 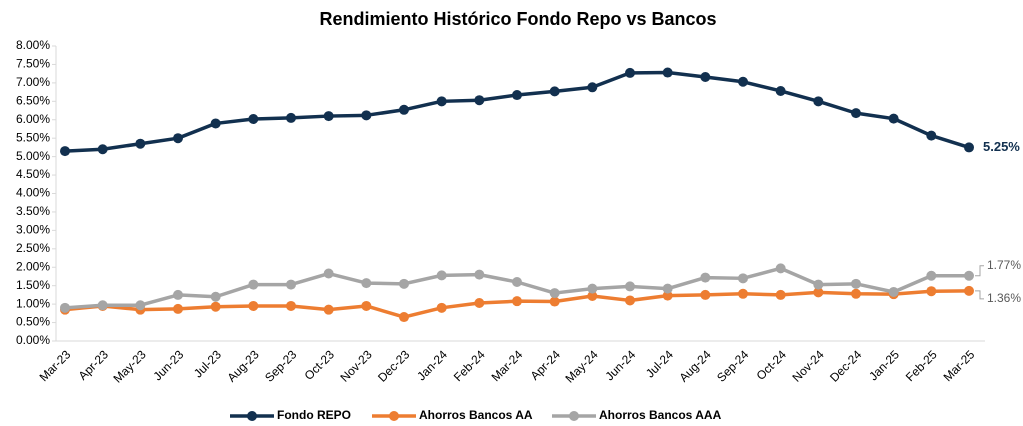 I want to click on y-tick-label: 1.00%, so click(x=33, y=303).